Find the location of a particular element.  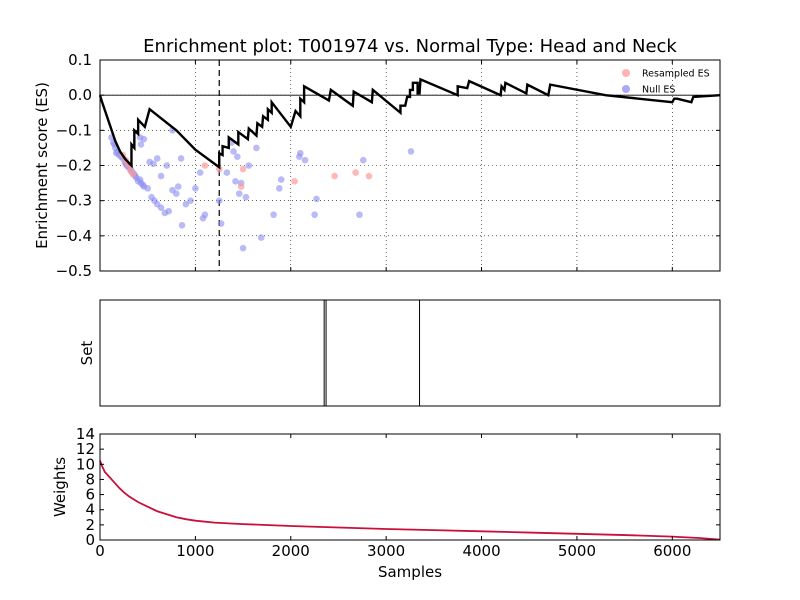

legend-label-null: Null ES is located at coordinates (658, 90).